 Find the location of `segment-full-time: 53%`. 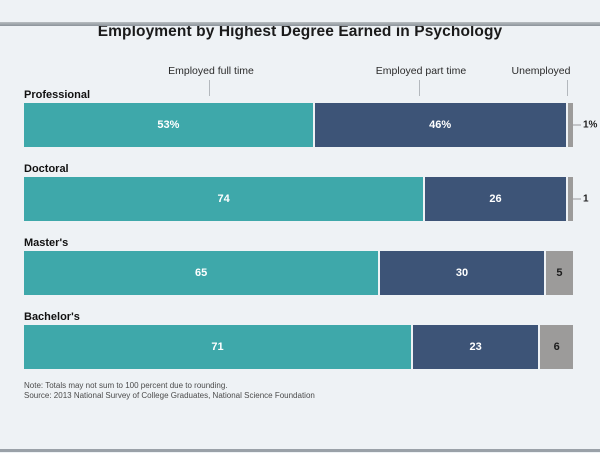

segment-full-time: 53% is located at coordinates (168, 125).